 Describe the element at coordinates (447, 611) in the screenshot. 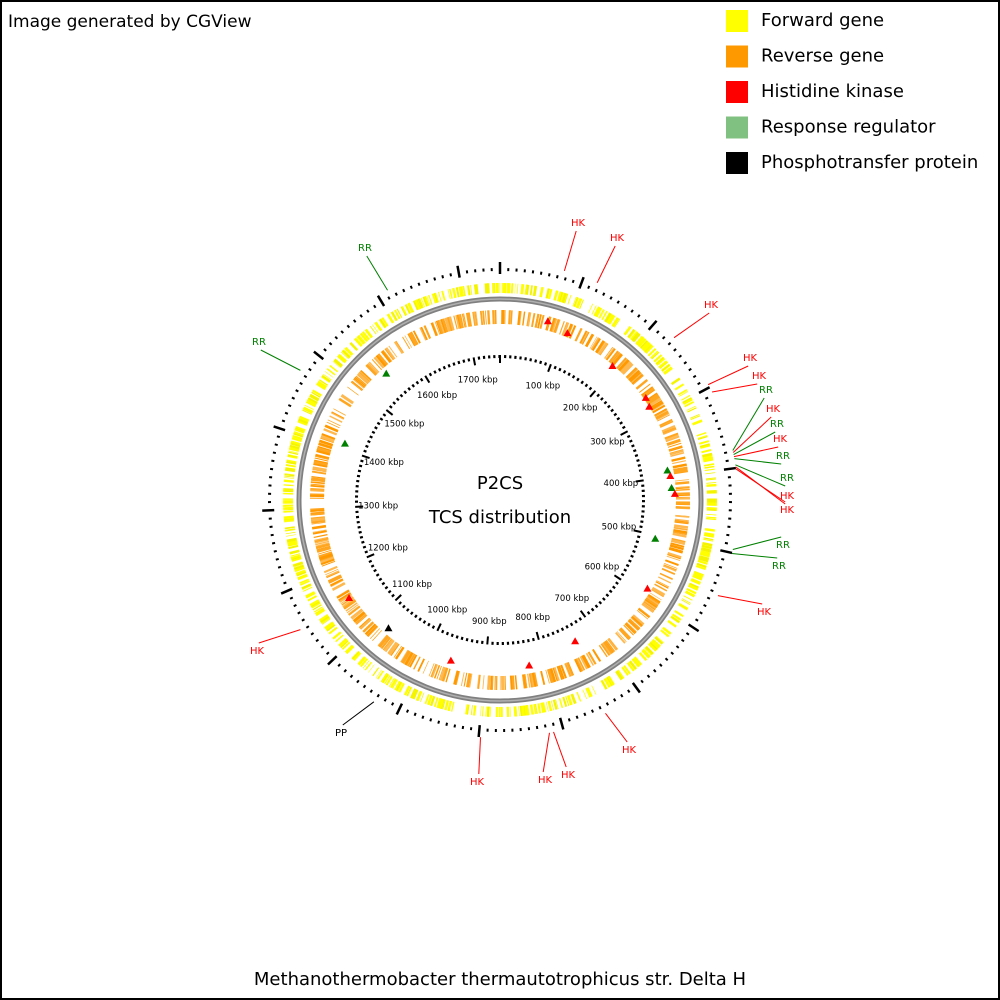

I see `ruler-label: 1000 kbp` at that location.